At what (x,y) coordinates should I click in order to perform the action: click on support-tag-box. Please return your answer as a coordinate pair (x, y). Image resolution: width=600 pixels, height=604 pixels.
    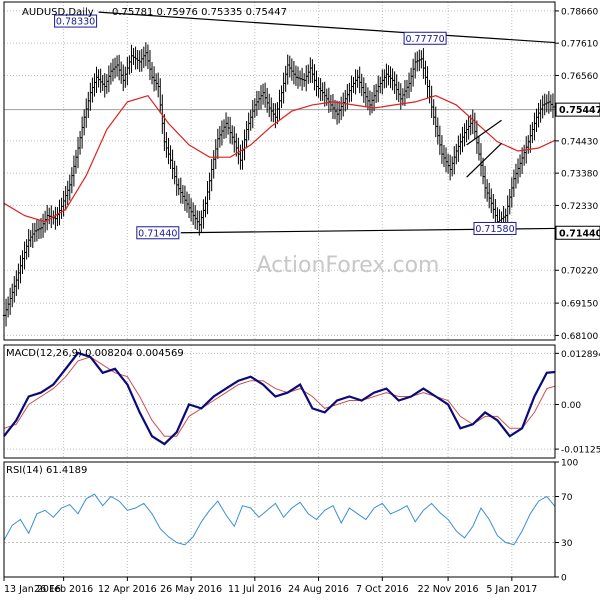
    Looking at the image, I should click on (577, 232).